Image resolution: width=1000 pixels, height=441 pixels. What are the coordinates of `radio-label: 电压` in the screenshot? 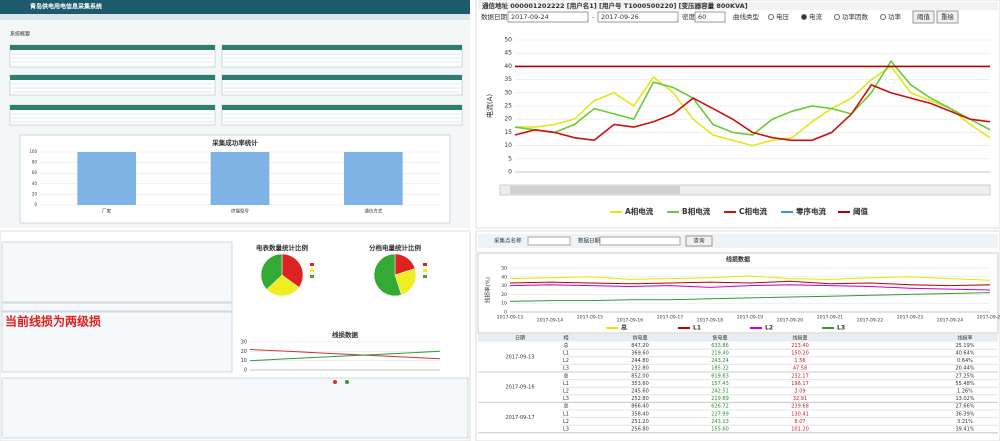 It's located at (783, 16).